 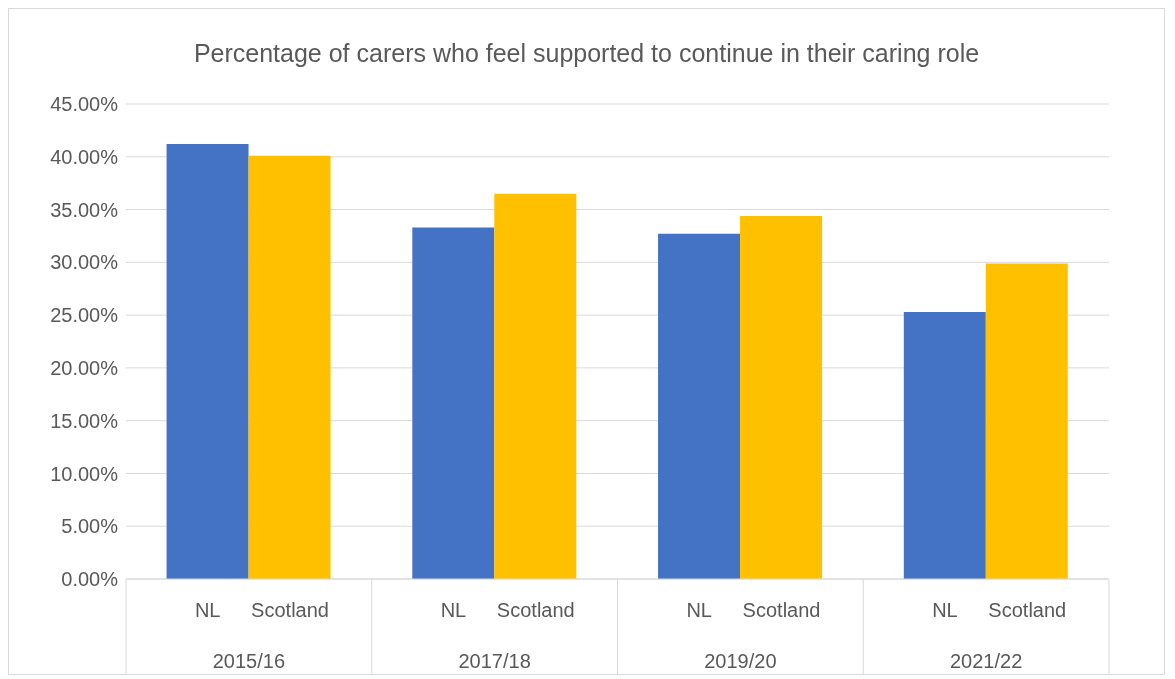 What do you see at coordinates (84, 262) in the screenshot?
I see `y-tick-label: 30.00%` at bounding box center [84, 262].